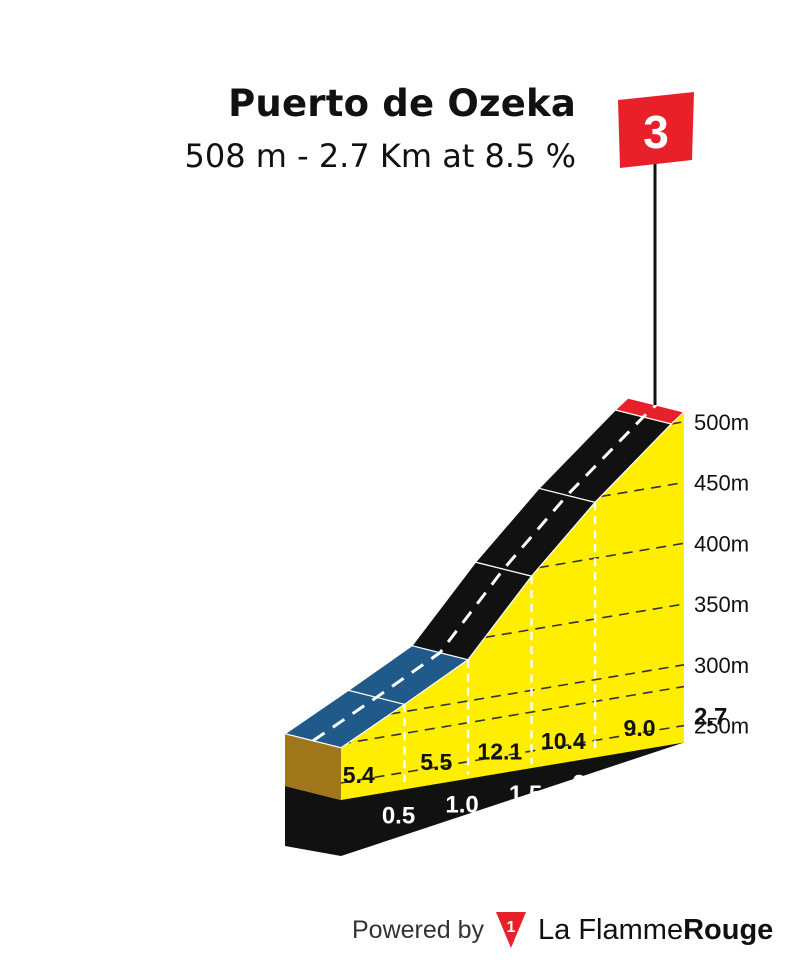 This screenshot has width=800, height=960. I want to click on climb-title: Puerto de Ozeka, so click(402, 103).